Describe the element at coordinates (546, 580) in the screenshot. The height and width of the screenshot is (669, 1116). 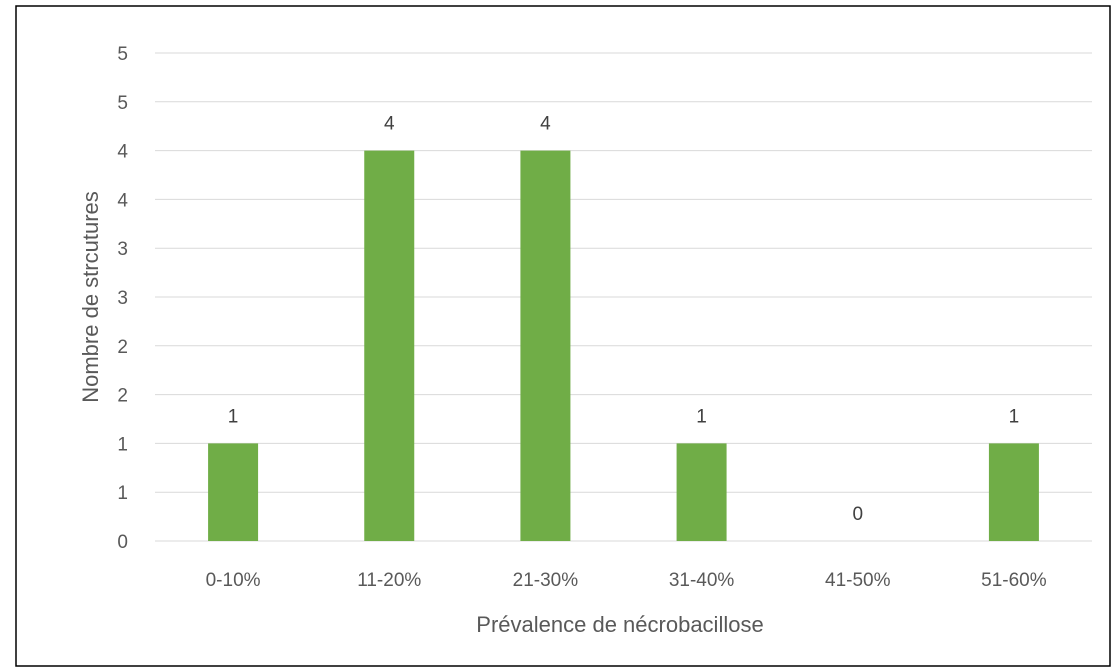
I see `x-tick-label: 21-30%` at that location.